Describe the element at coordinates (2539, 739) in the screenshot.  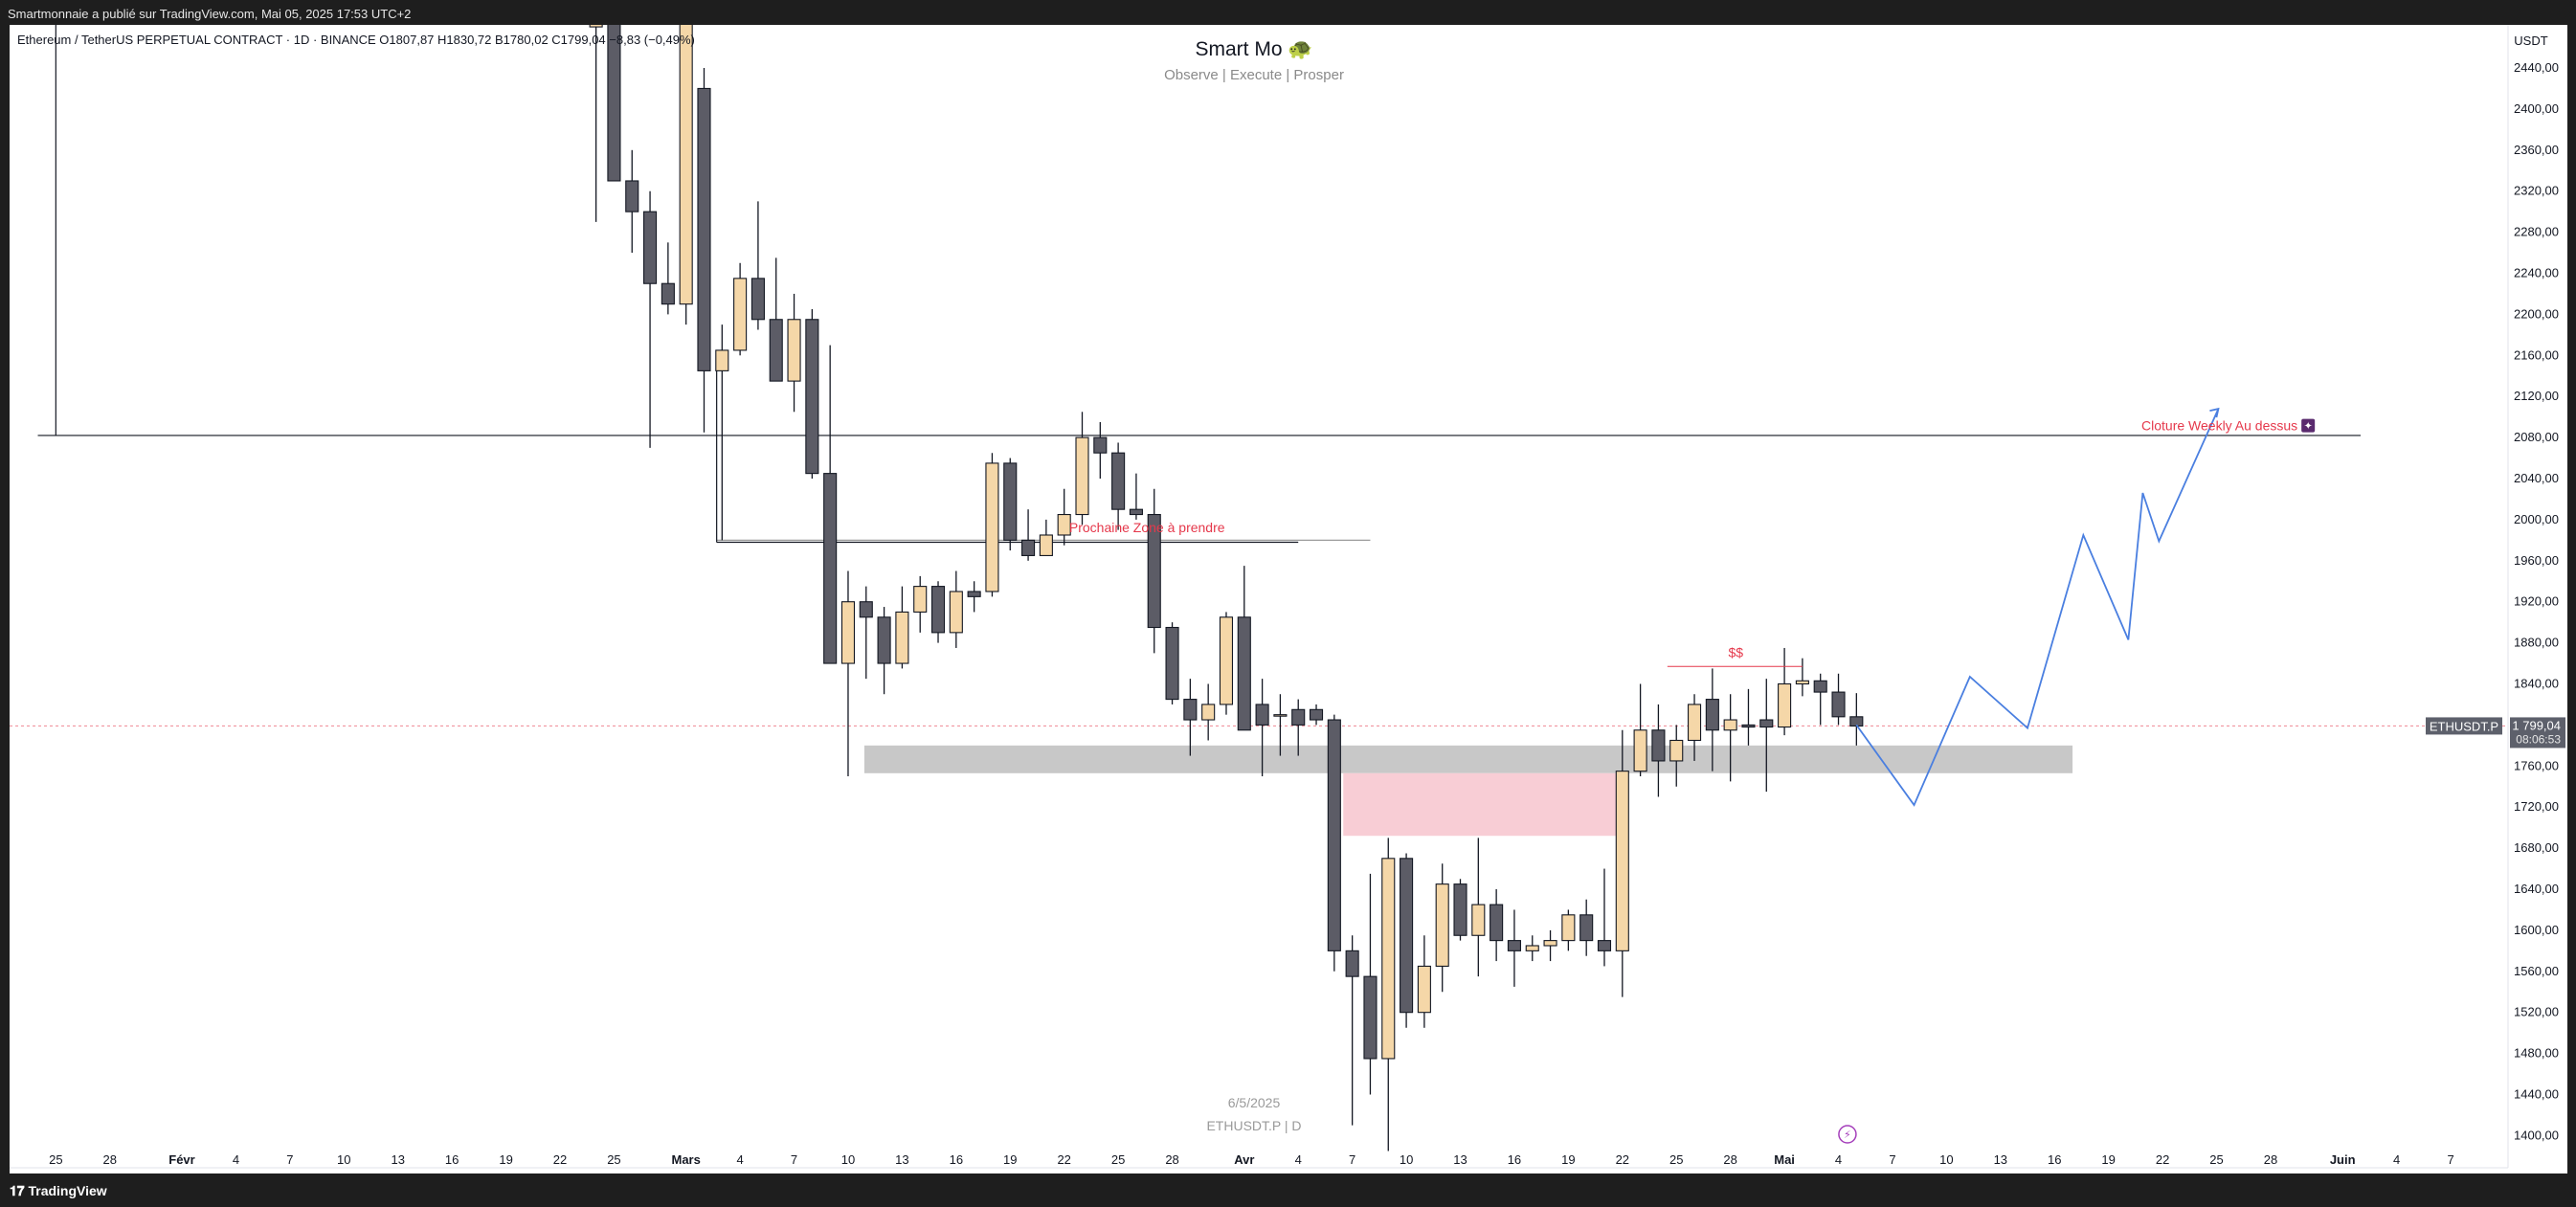
I see `candle-countdown: 08:06:53` at that location.